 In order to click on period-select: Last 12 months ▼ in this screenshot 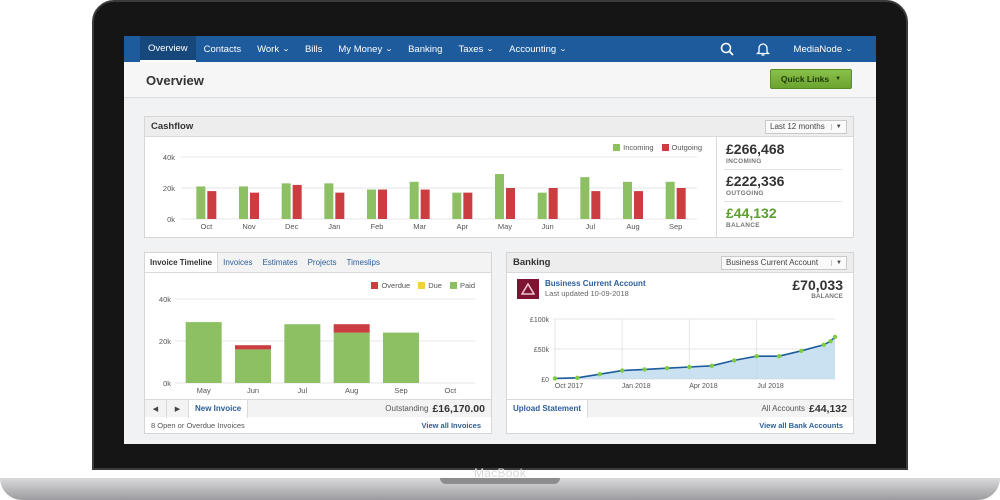, I will do `click(806, 126)`.